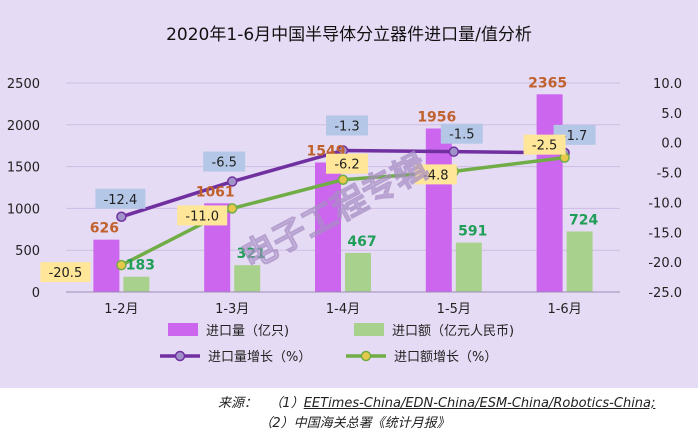 This screenshot has width=698, height=444. Describe the element at coordinates (36, 293) in the screenshot. I see `left-tick-label: 0` at that location.